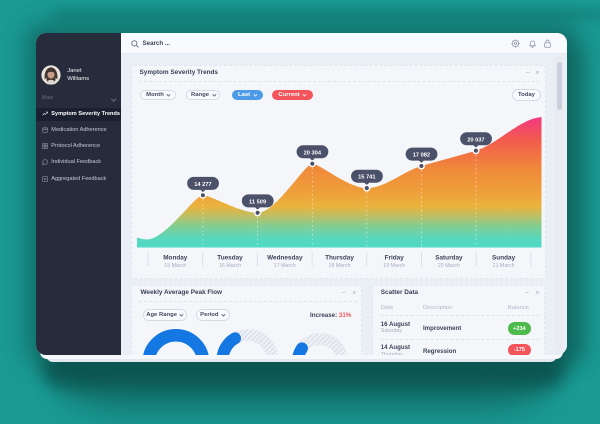 This screenshot has height=424, width=600. I want to click on svg-text: 17 082, so click(421, 156).